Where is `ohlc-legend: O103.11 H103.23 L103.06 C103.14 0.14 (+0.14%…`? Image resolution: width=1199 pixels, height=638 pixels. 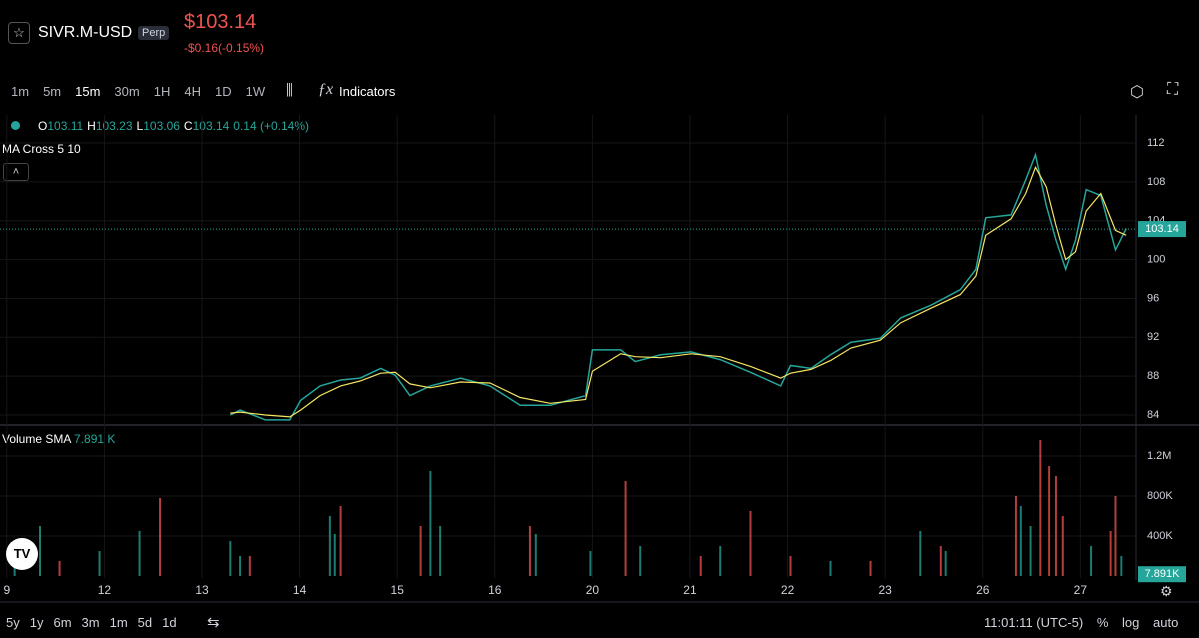
ohlc-legend: O103.11 H103.23 L103.06 C103.14 0.14 (+0.14%… is located at coordinates (173, 126).